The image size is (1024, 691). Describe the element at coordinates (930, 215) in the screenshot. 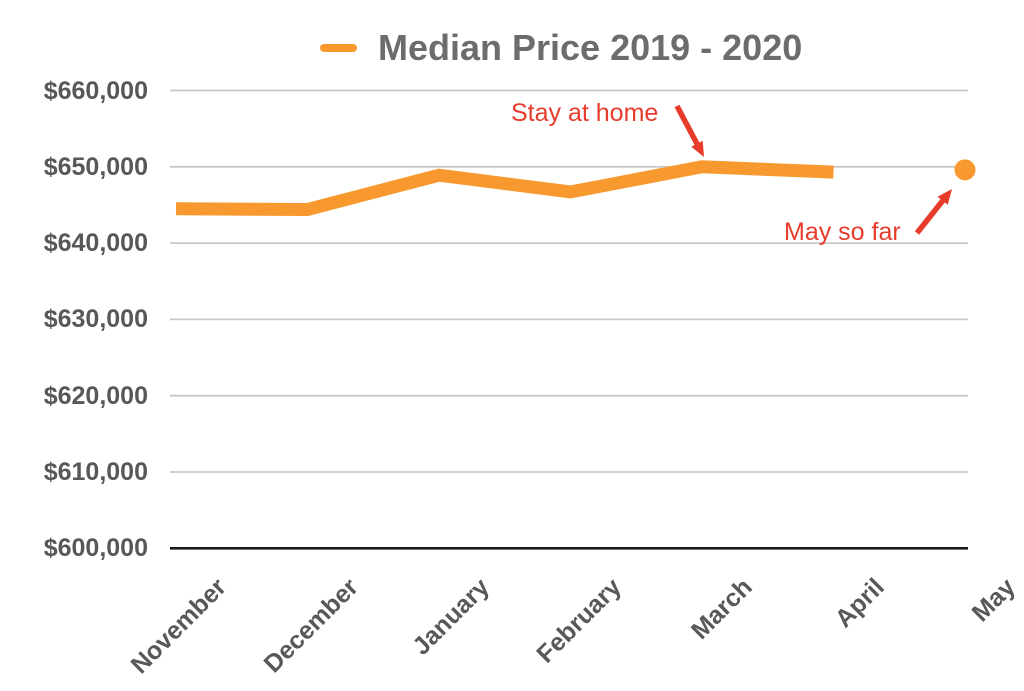

I see `may-so-far-arrow-shaft` at that location.